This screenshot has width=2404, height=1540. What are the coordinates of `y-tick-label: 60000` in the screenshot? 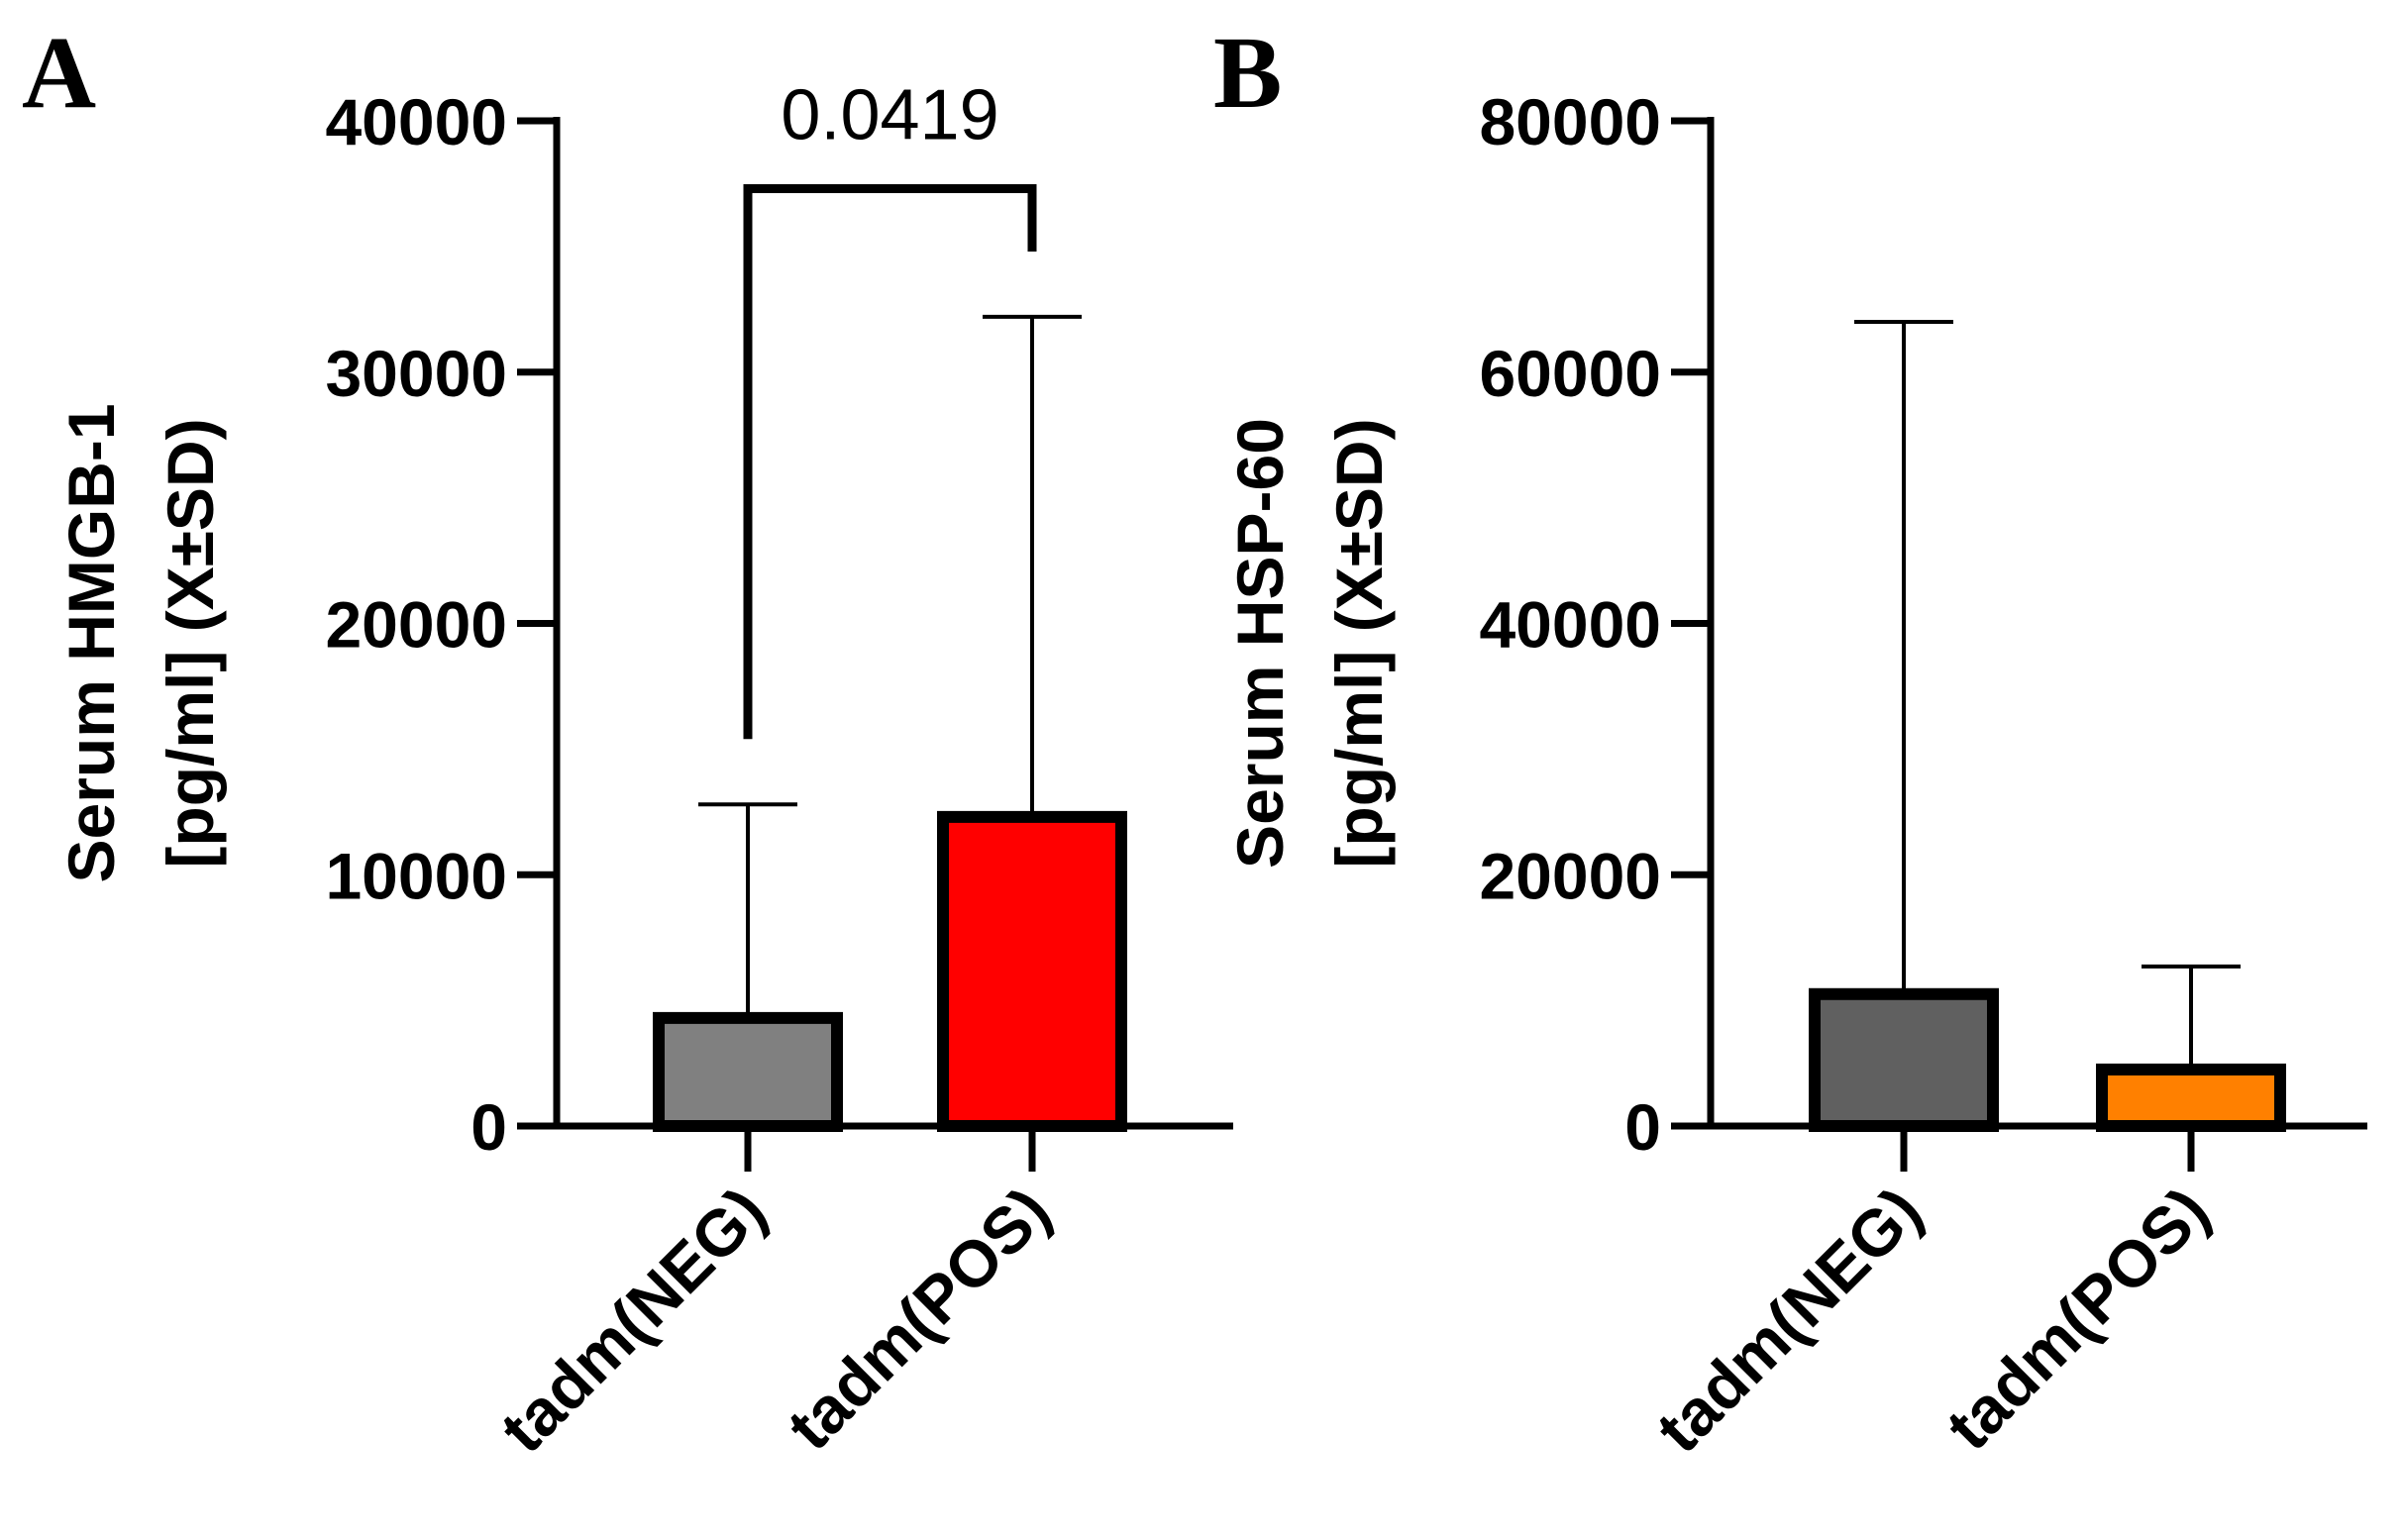 It's located at (1570, 373).